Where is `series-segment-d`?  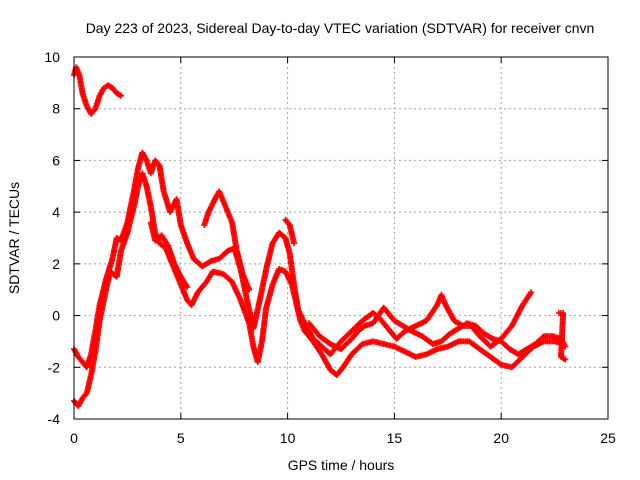 series-segment-d is located at coordinates (169, 255).